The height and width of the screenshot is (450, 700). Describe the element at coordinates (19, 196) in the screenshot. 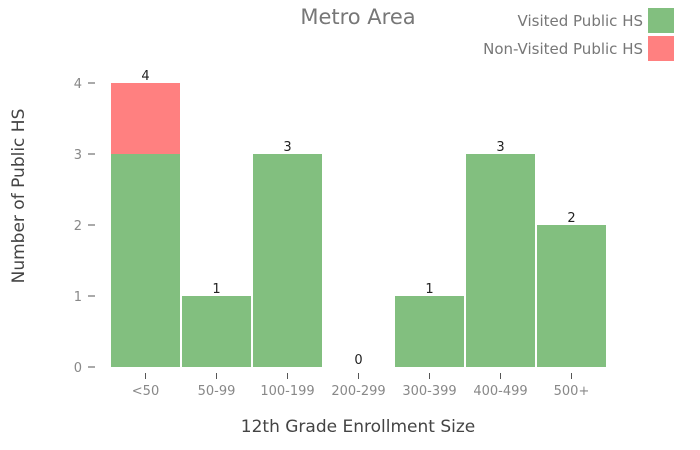

I see `y-axis-title: Number of Public HS` at that location.